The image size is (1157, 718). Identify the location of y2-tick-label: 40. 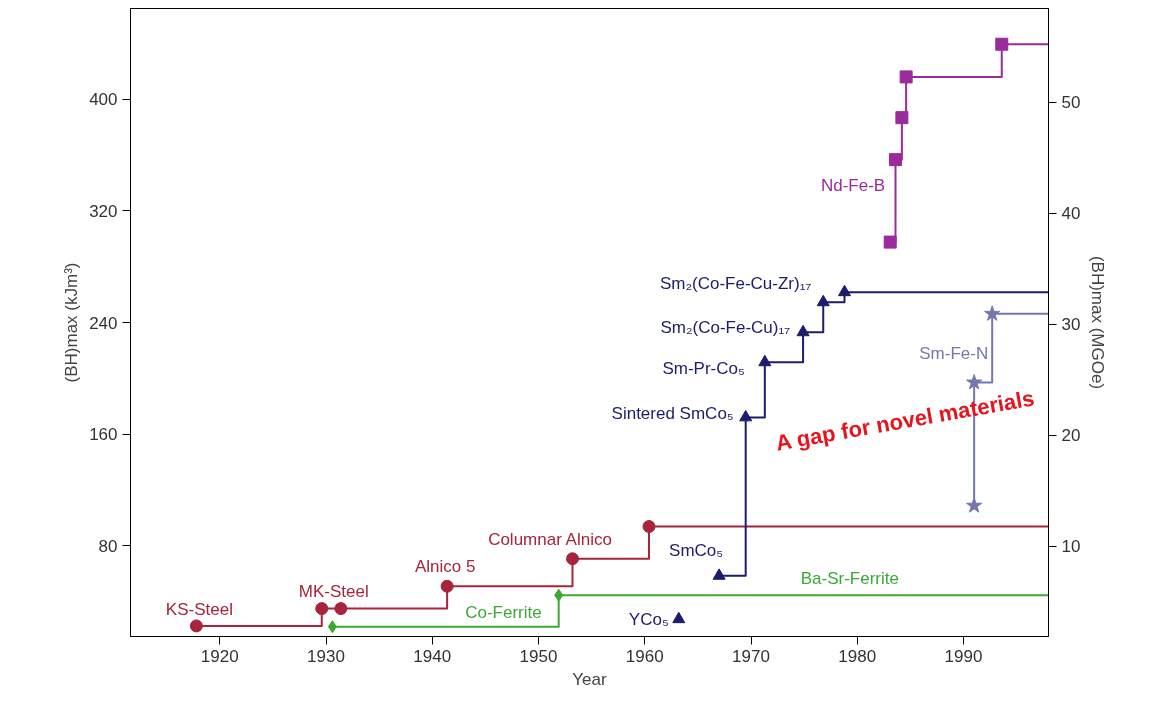
(1071, 214).